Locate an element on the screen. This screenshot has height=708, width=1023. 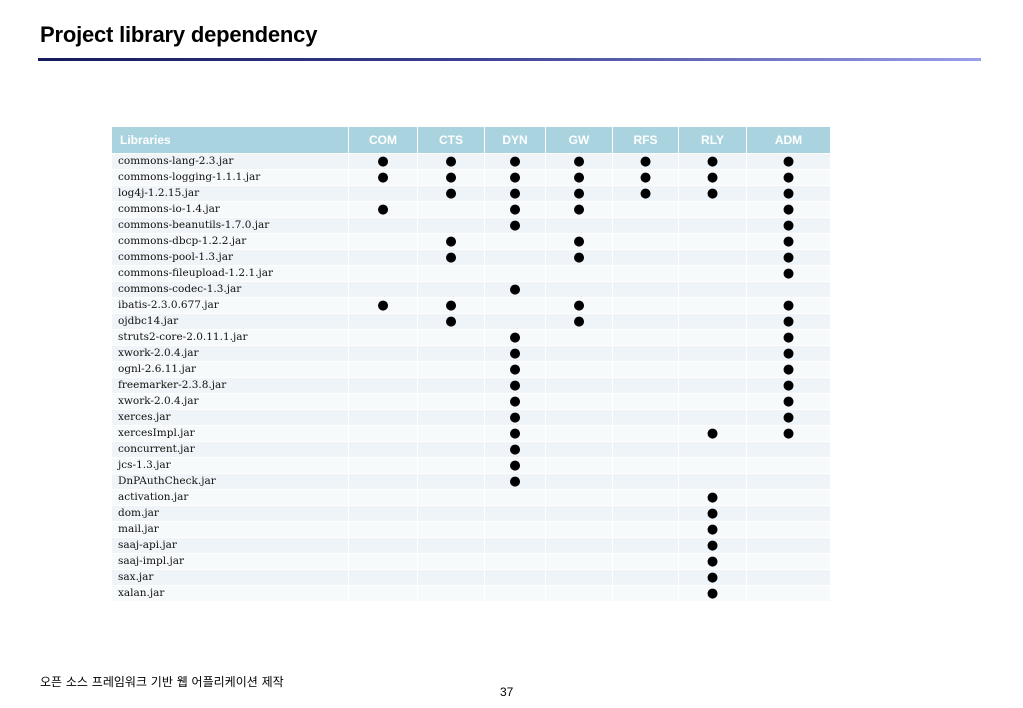
footer-text: 오픈 소스 프레임워크 기반 웹 어플리케이션 제작 is located at coordinates (162, 682).